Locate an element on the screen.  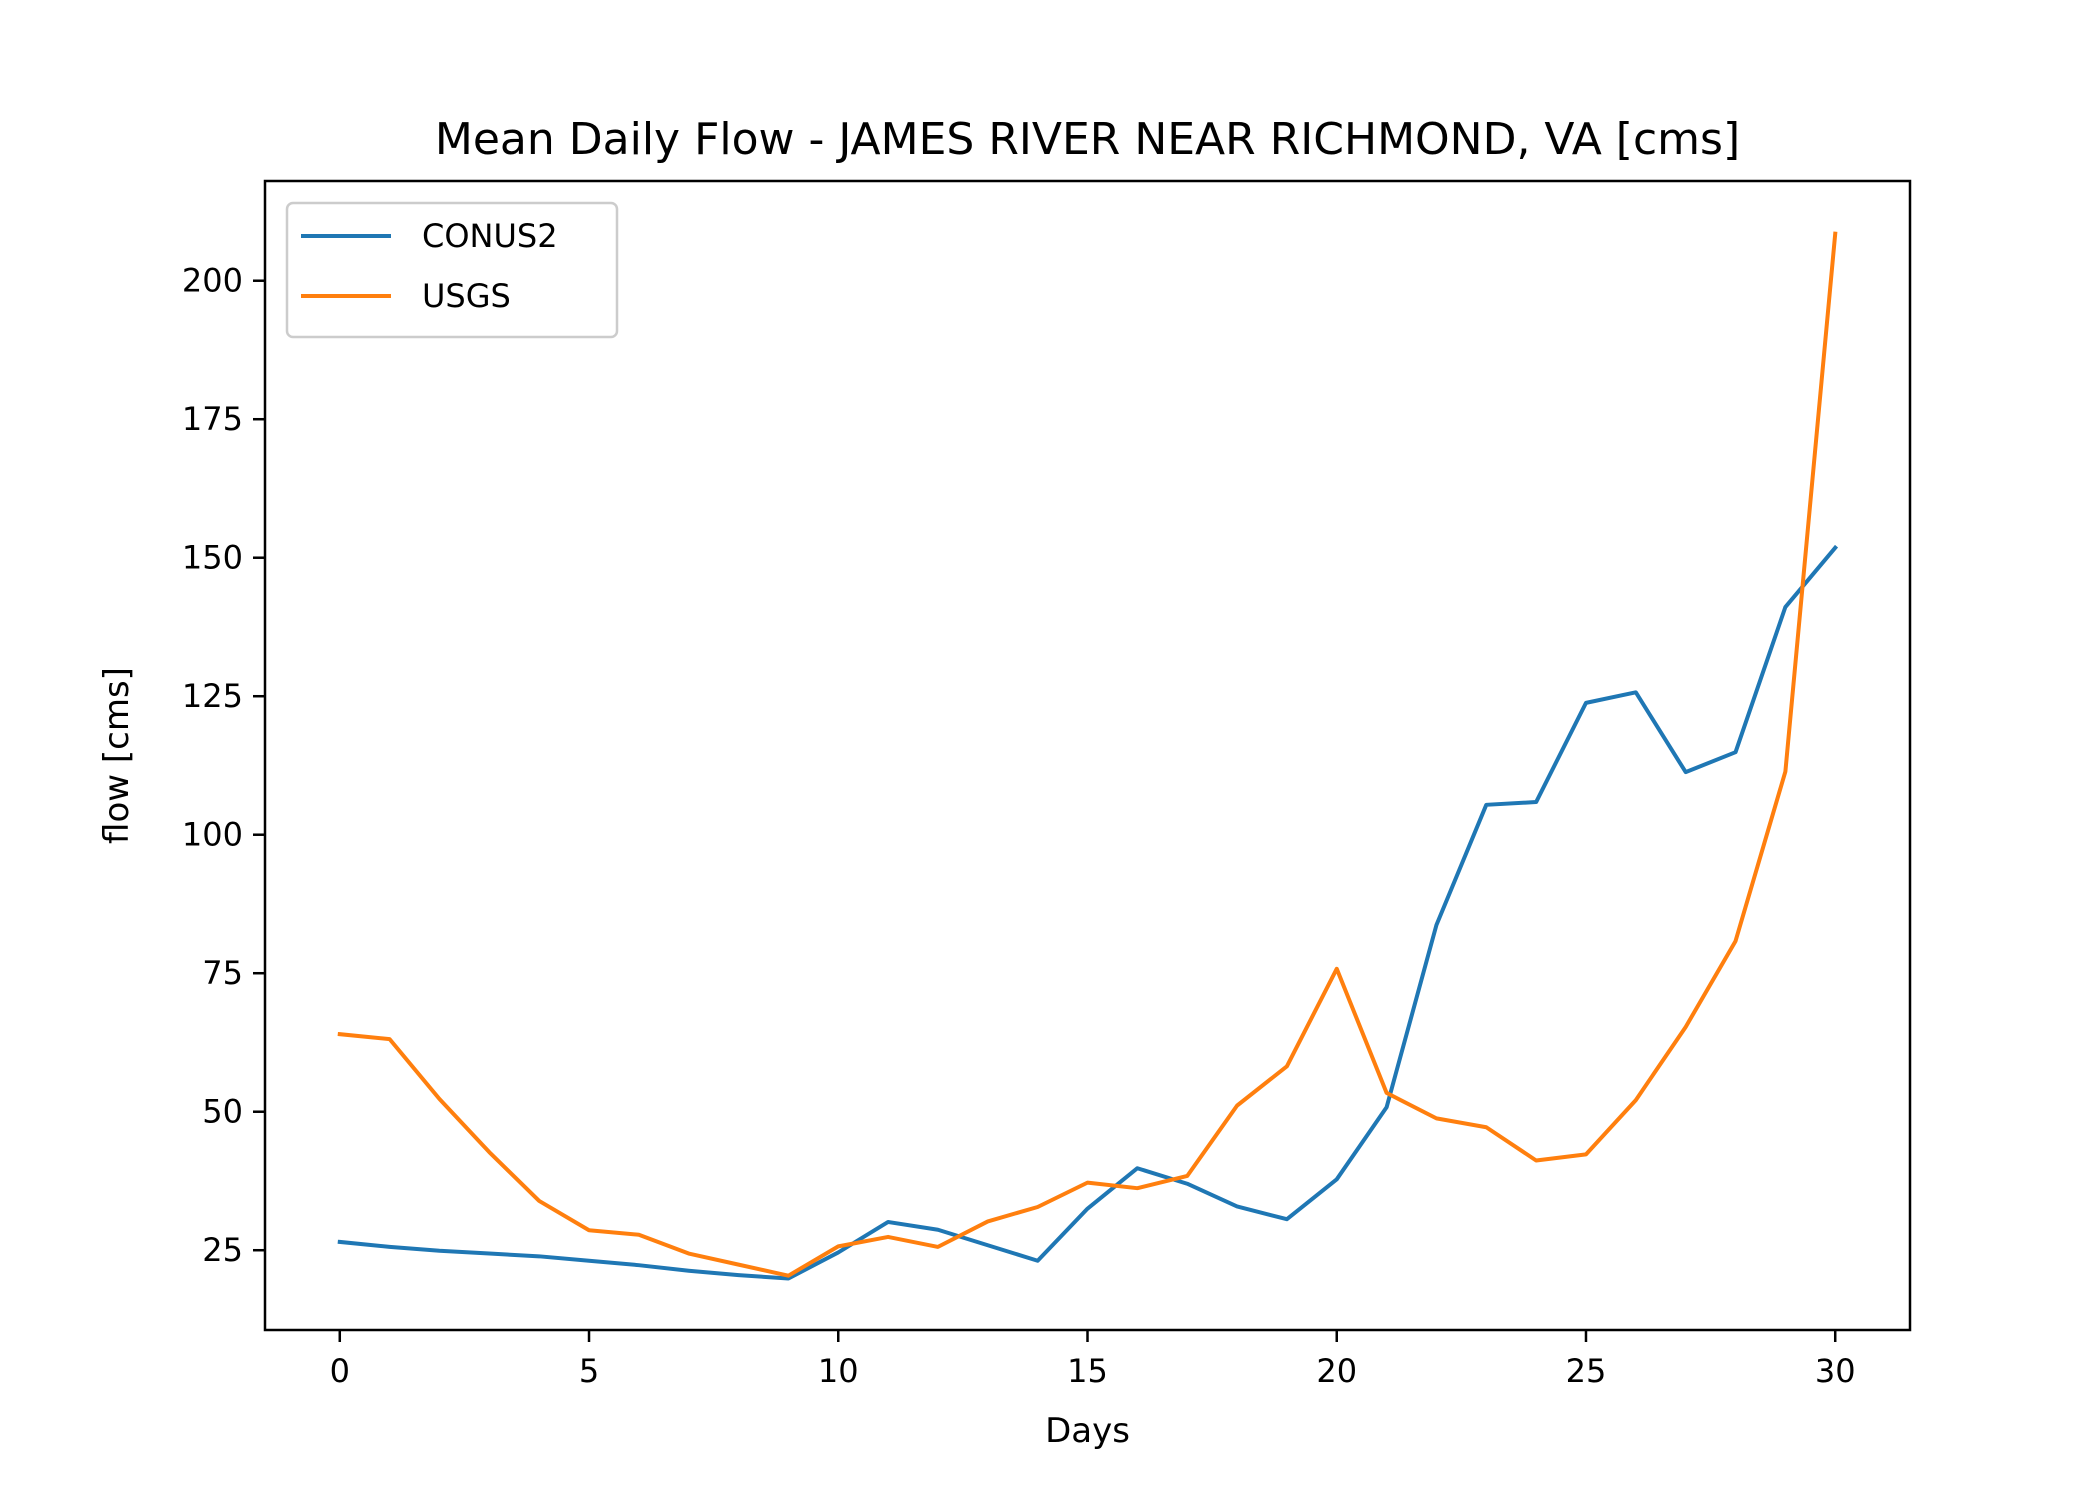
y-tick-label-175: 175 is located at coordinates (212, 419).